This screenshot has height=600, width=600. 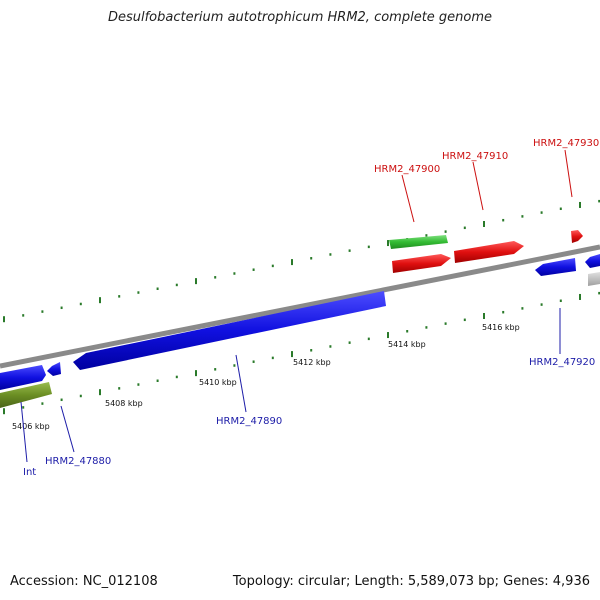 I want to click on gene-int, so click(x=26, y=395).